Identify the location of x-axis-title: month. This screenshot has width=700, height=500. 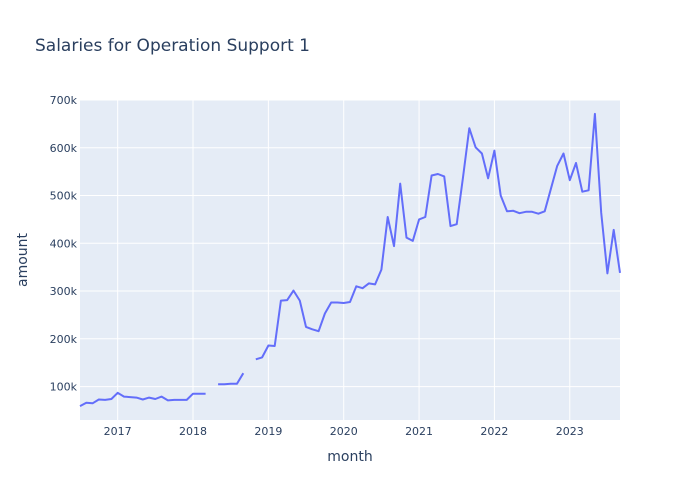
(349, 457).